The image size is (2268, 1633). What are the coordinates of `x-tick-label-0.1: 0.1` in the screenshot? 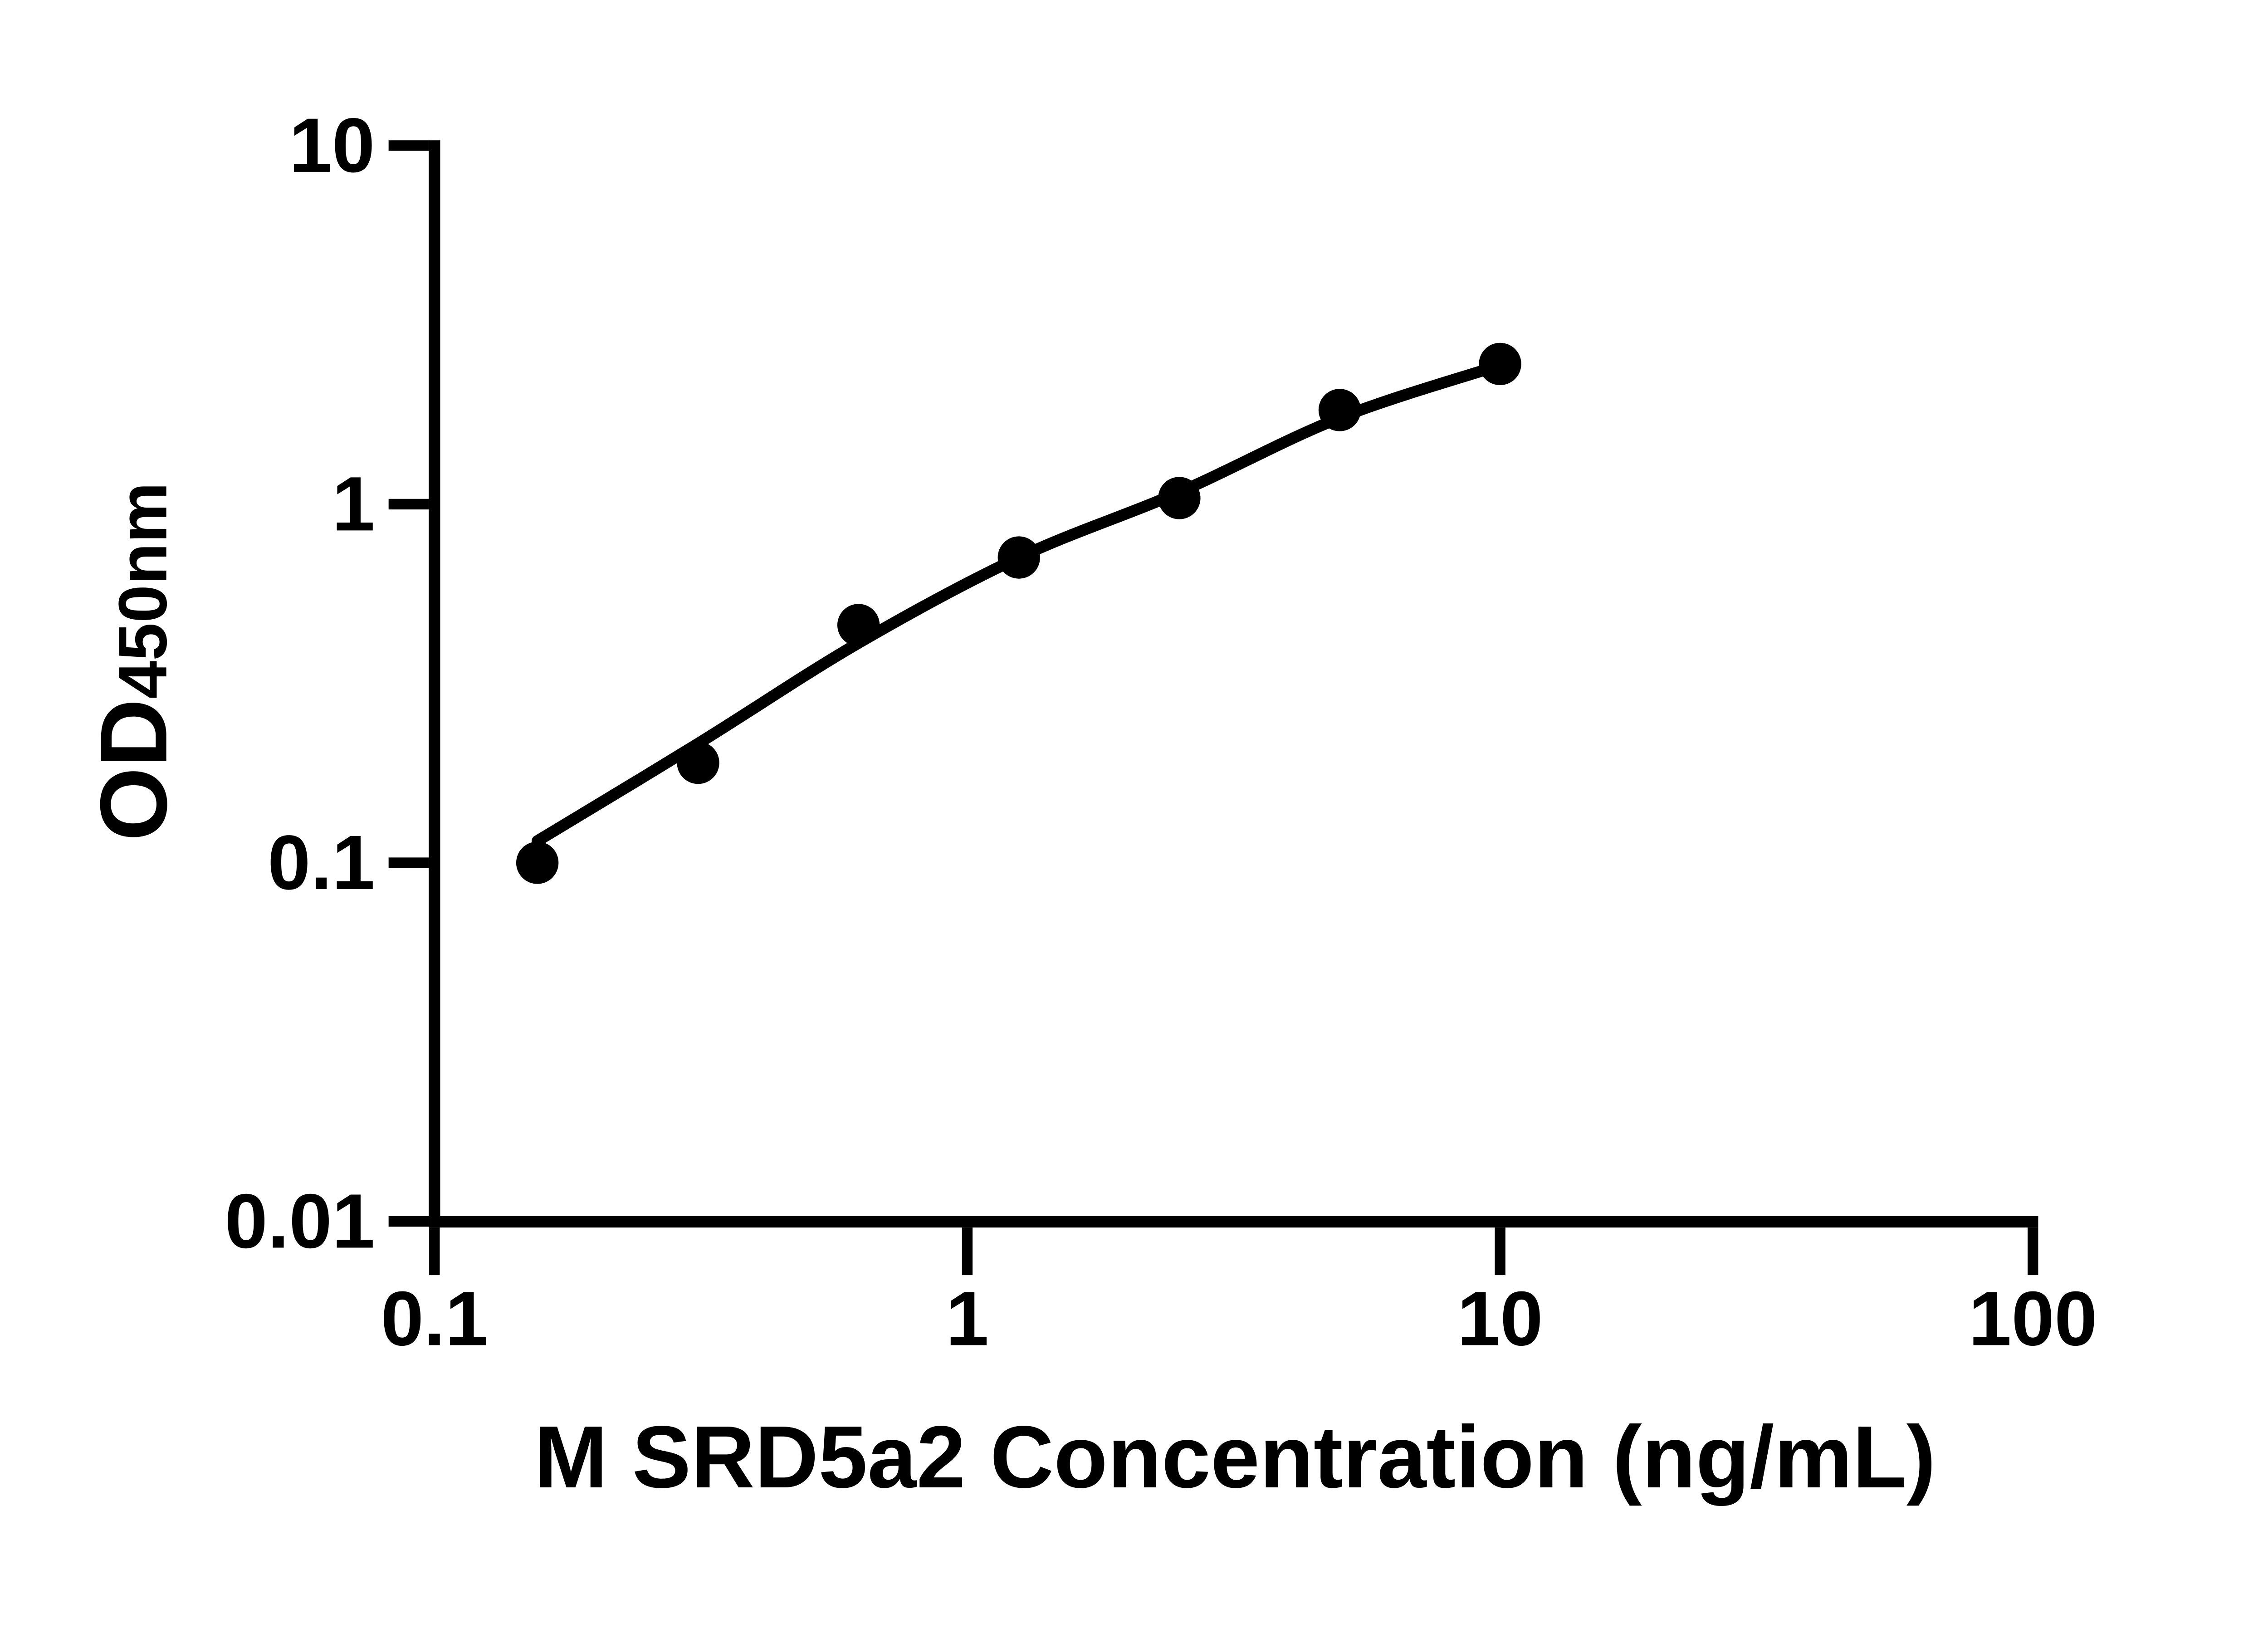 It's located at (435, 1319).